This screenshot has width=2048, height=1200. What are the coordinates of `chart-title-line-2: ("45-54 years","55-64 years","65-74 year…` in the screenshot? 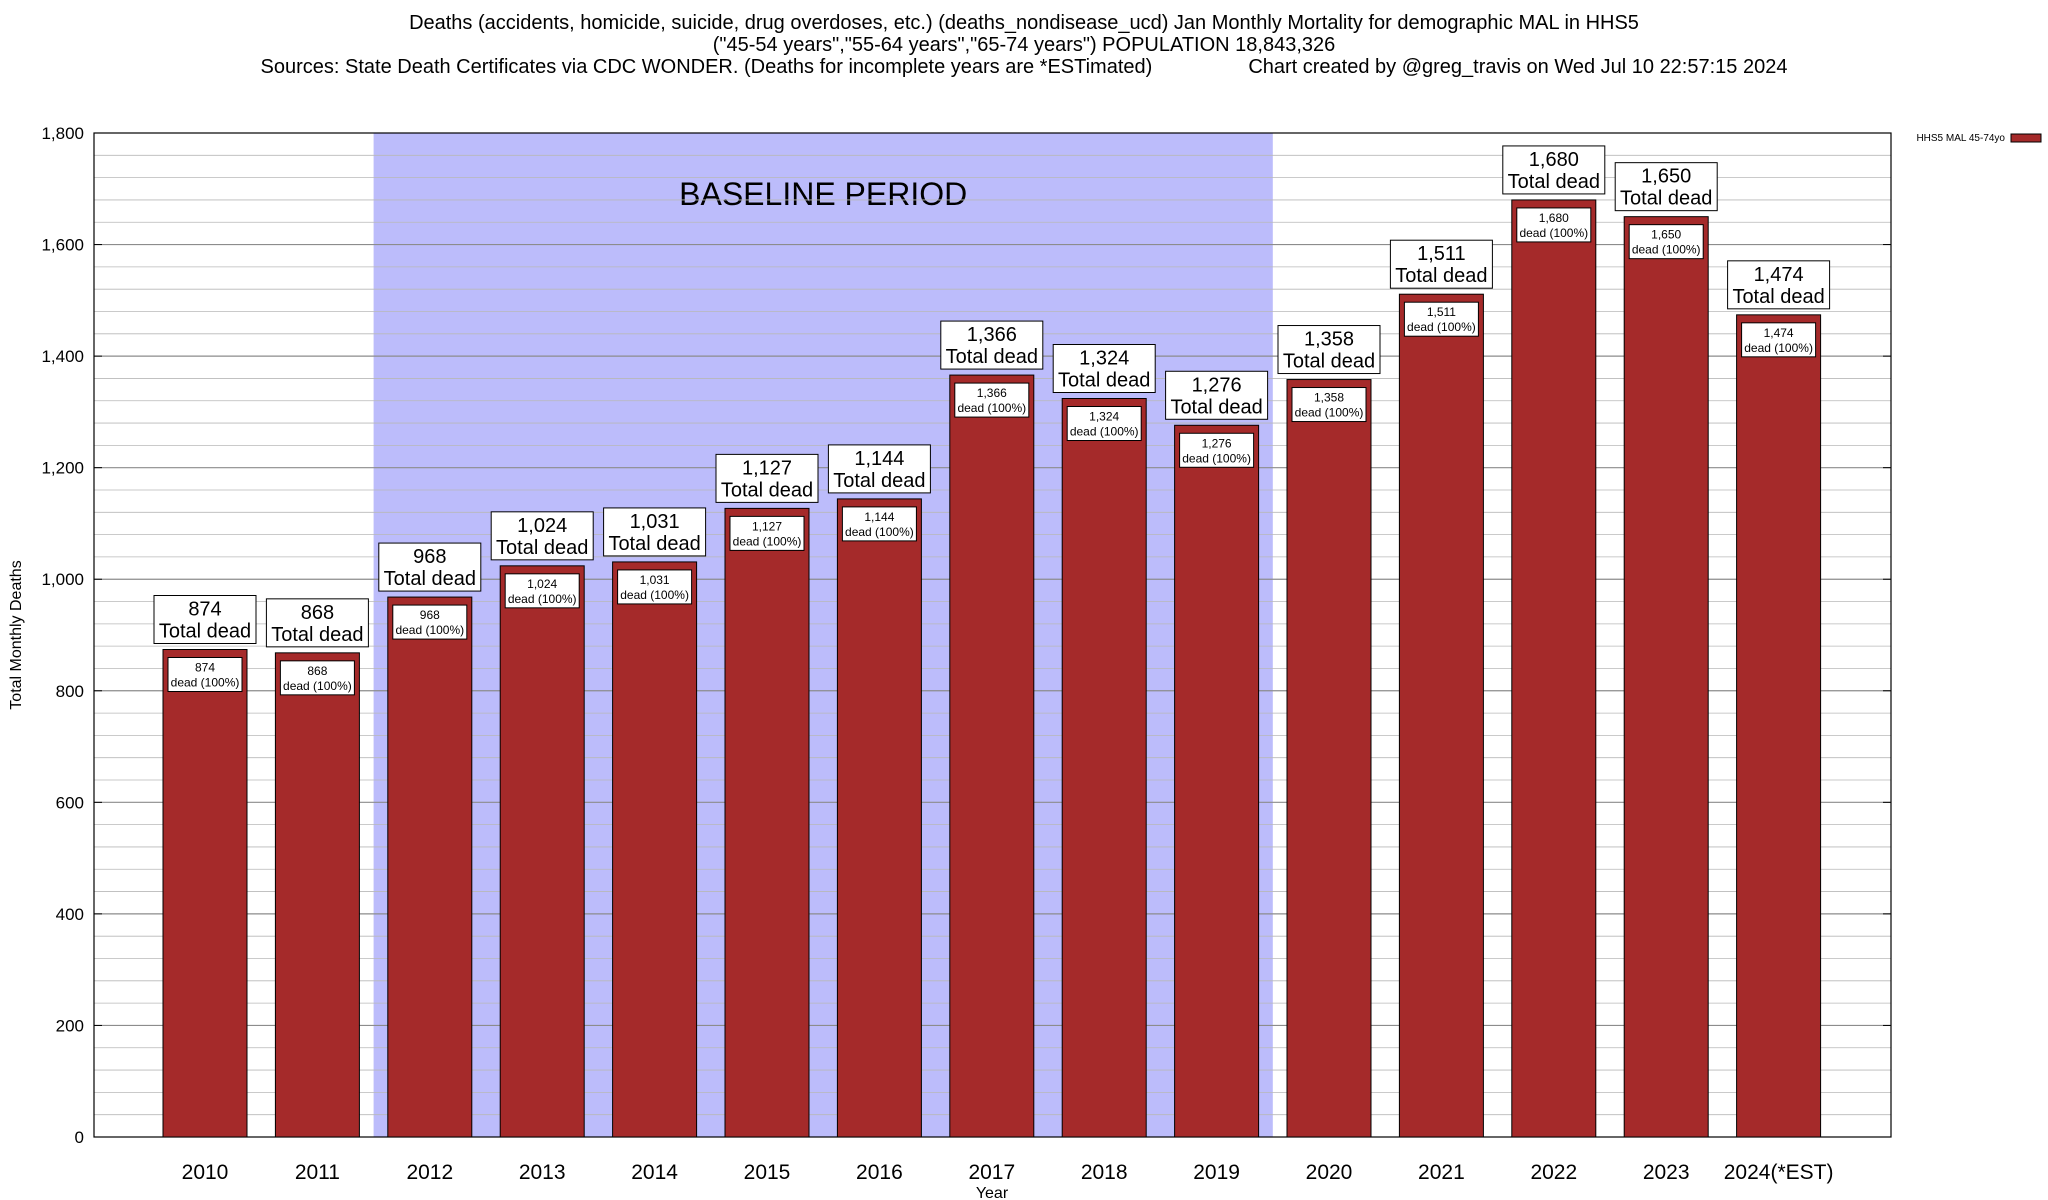 It's located at (1024, 45).